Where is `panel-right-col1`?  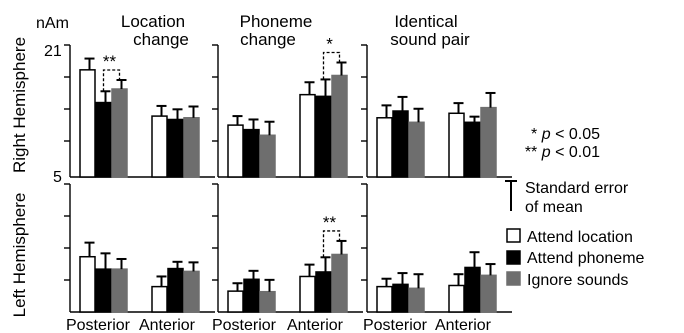 panel-right-col1 is located at coordinates (139, 111).